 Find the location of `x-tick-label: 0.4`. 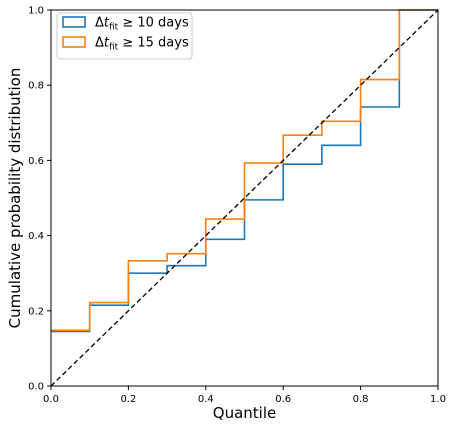

x-tick-label: 0.4 is located at coordinates (206, 399).